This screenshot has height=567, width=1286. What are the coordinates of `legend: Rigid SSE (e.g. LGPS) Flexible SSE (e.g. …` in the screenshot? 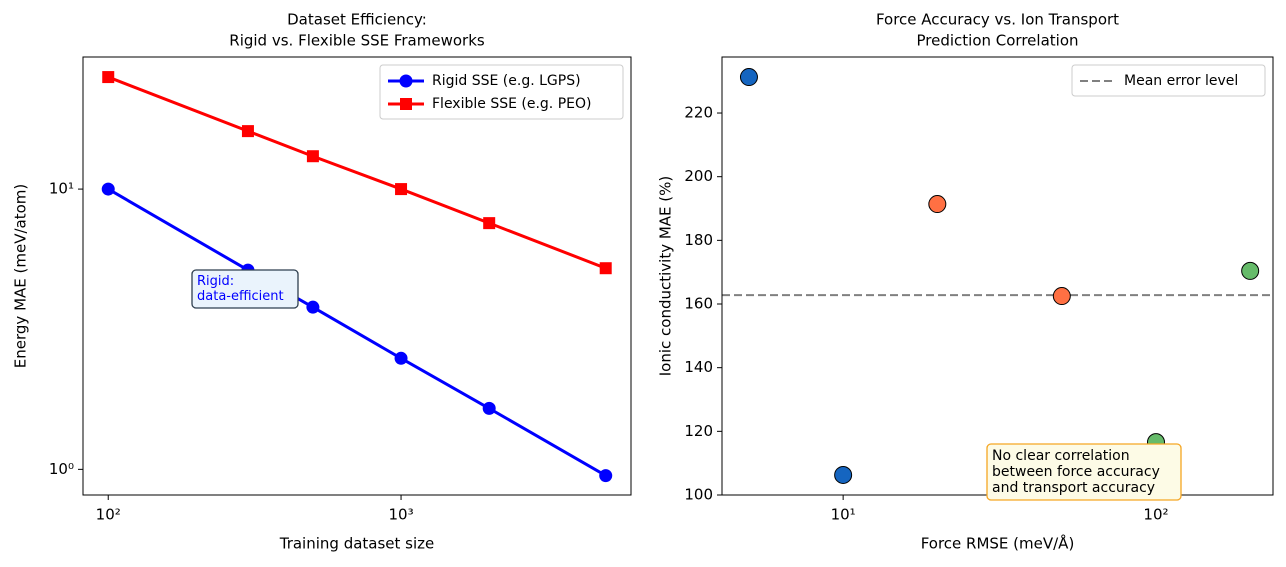 It's located at (501, 92).